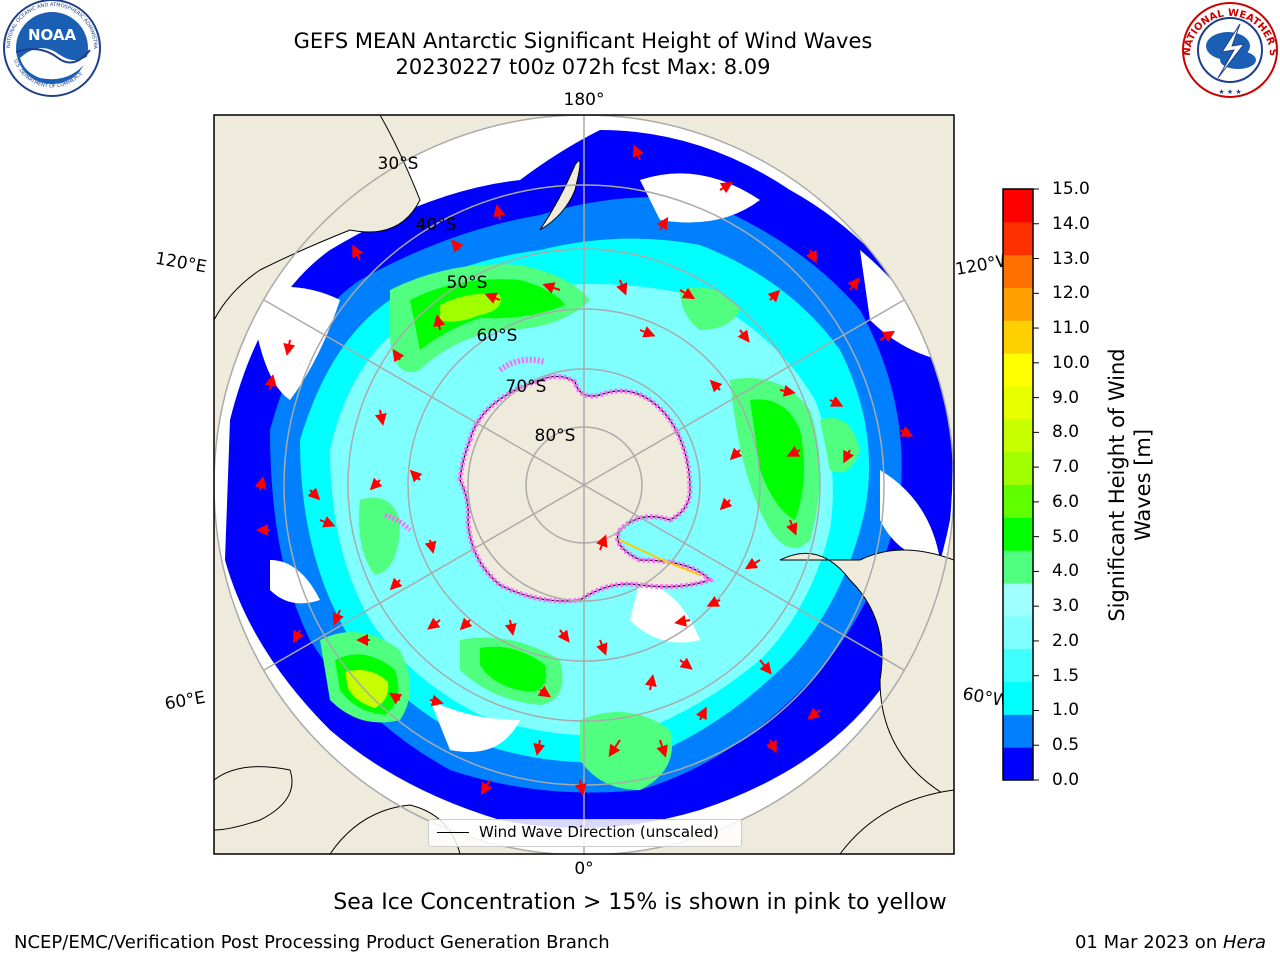 This screenshot has height=960, width=1280. What do you see at coordinates (1066, 501) in the screenshot?
I see `colorbar-tick-label: 6.0` at bounding box center [1066, 501].